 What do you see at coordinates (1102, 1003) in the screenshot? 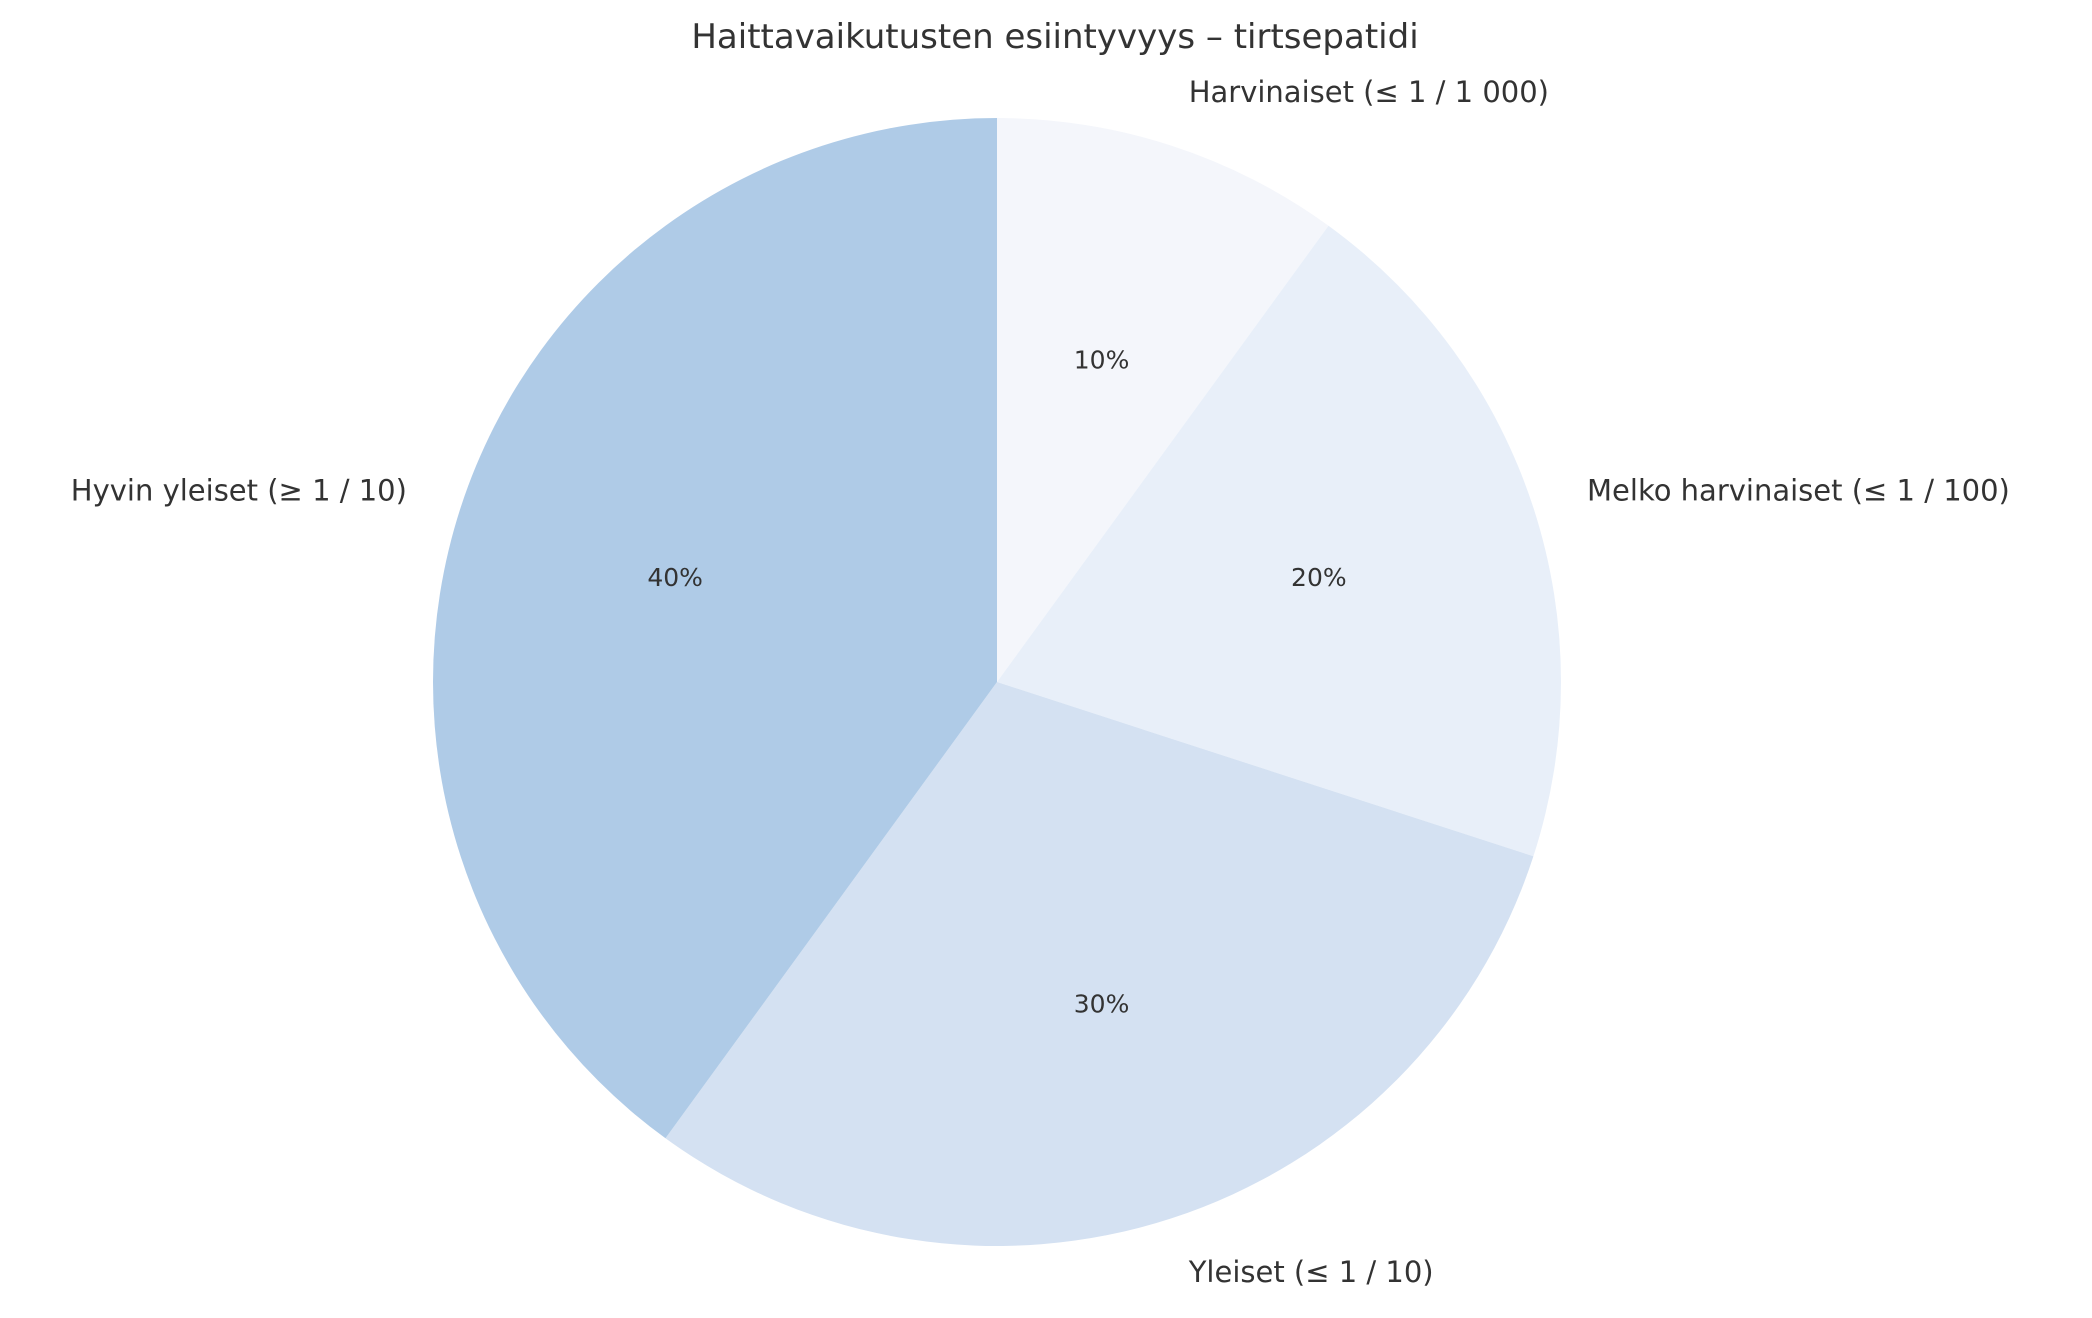
I see `slice-percent-label: 30%` at bounding box center [1102, 1003].